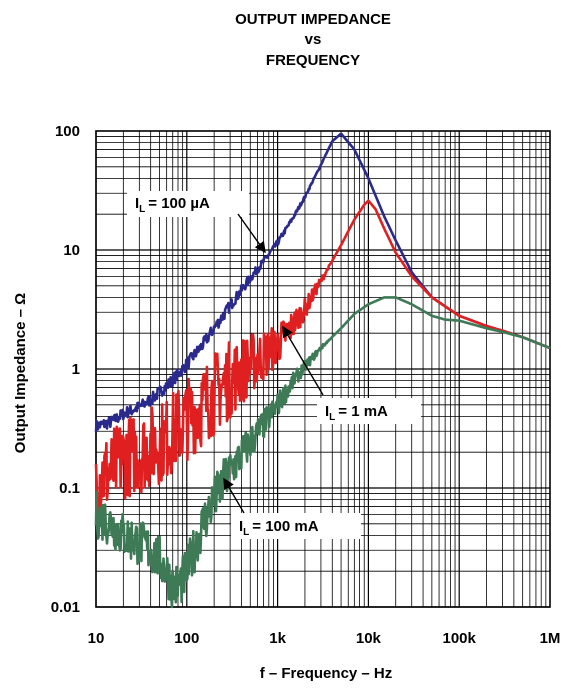 The image size is (566, 691). Describe the element at coordinates (172, 205) in the screenshot. I see `annotation-100uA-label: IL = 100 µA` at that location.